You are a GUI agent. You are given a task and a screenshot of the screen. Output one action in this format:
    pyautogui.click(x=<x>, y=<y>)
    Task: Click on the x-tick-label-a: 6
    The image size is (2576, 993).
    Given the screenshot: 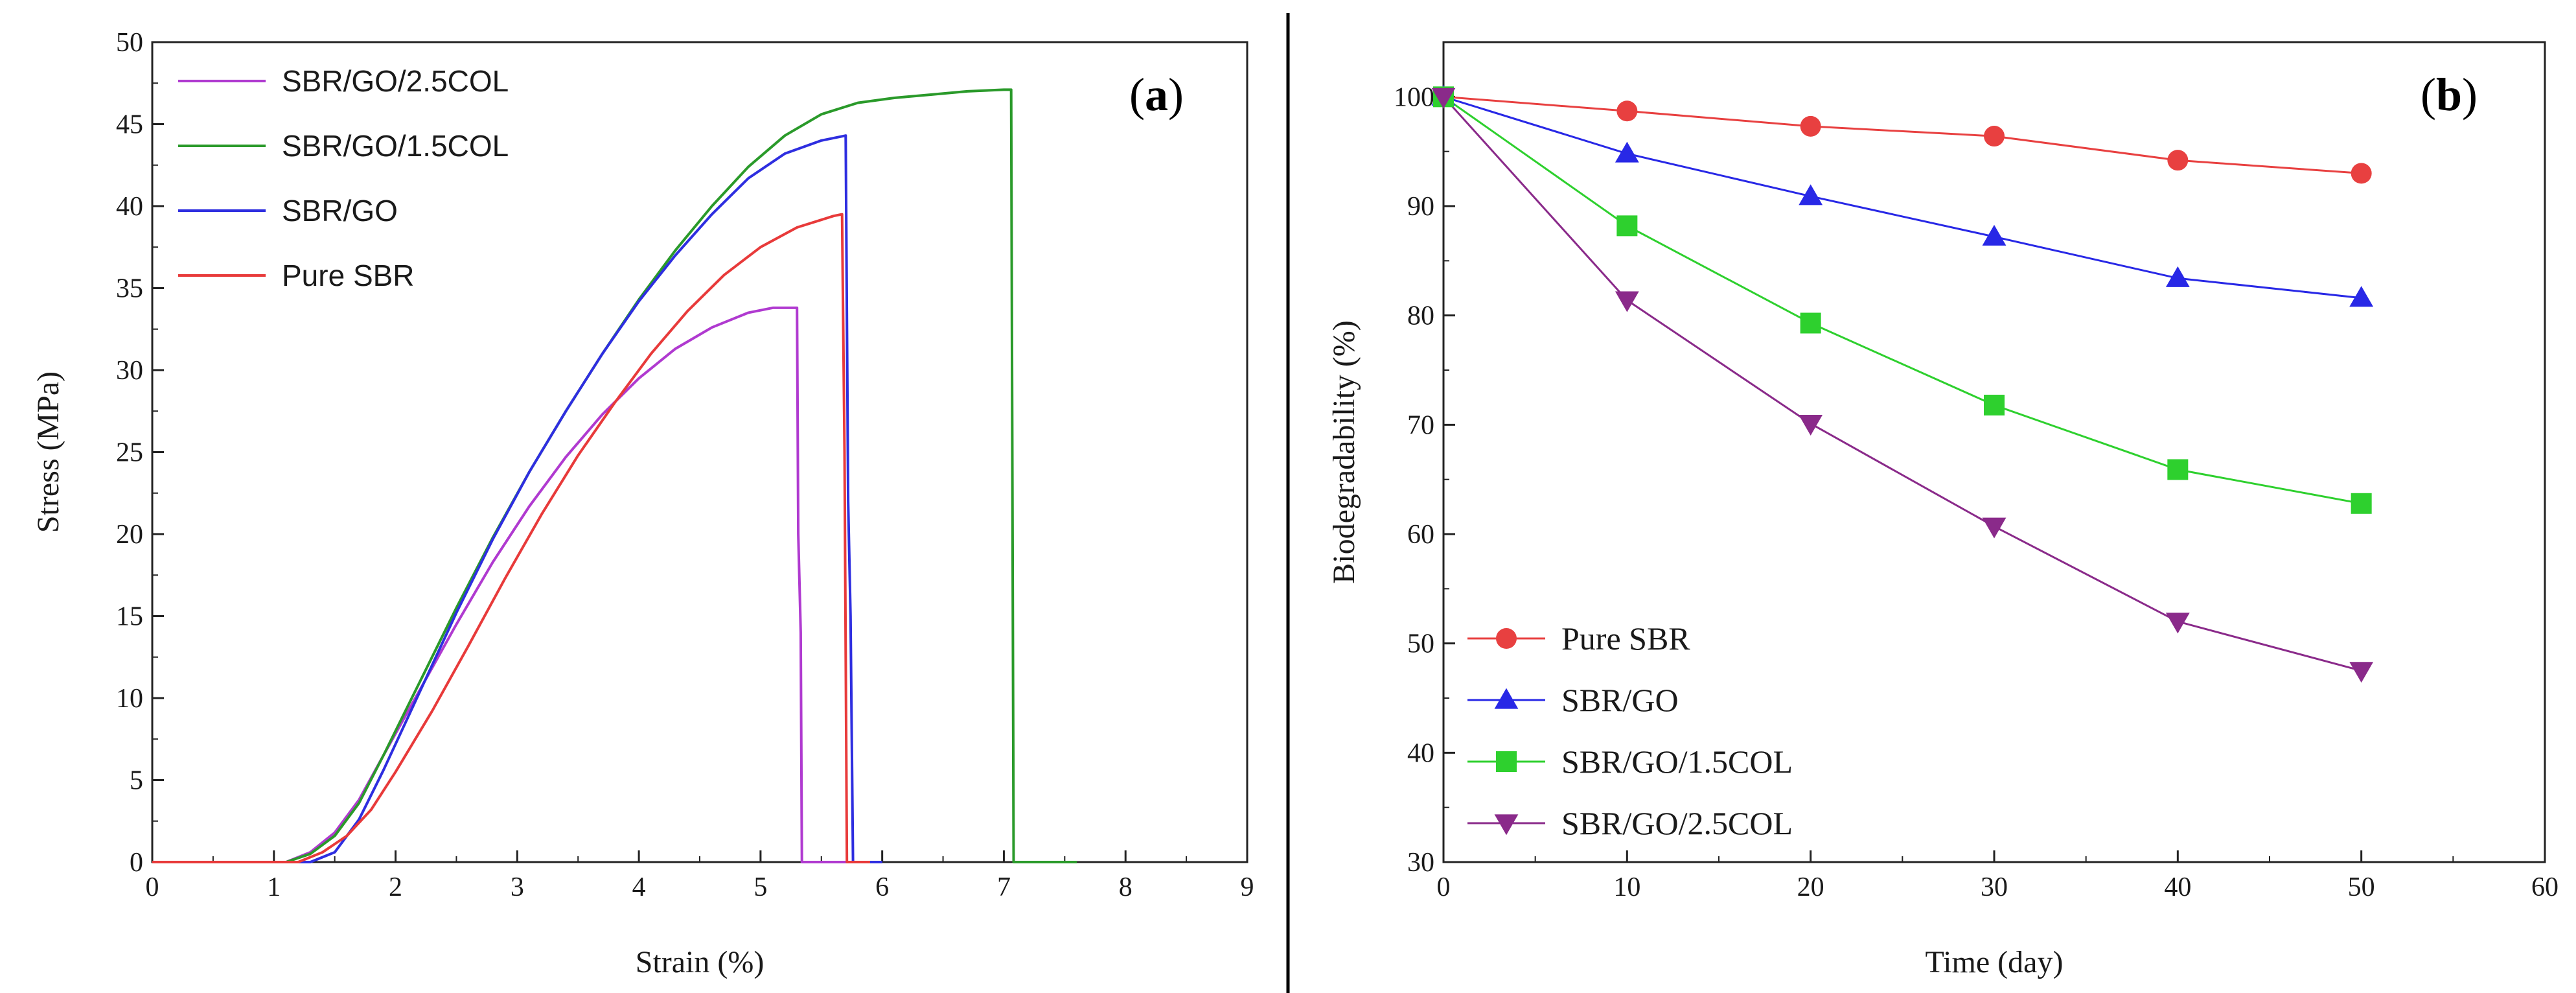 What is the action you would take?
    pyautogui.click(x=882, y=887)
    